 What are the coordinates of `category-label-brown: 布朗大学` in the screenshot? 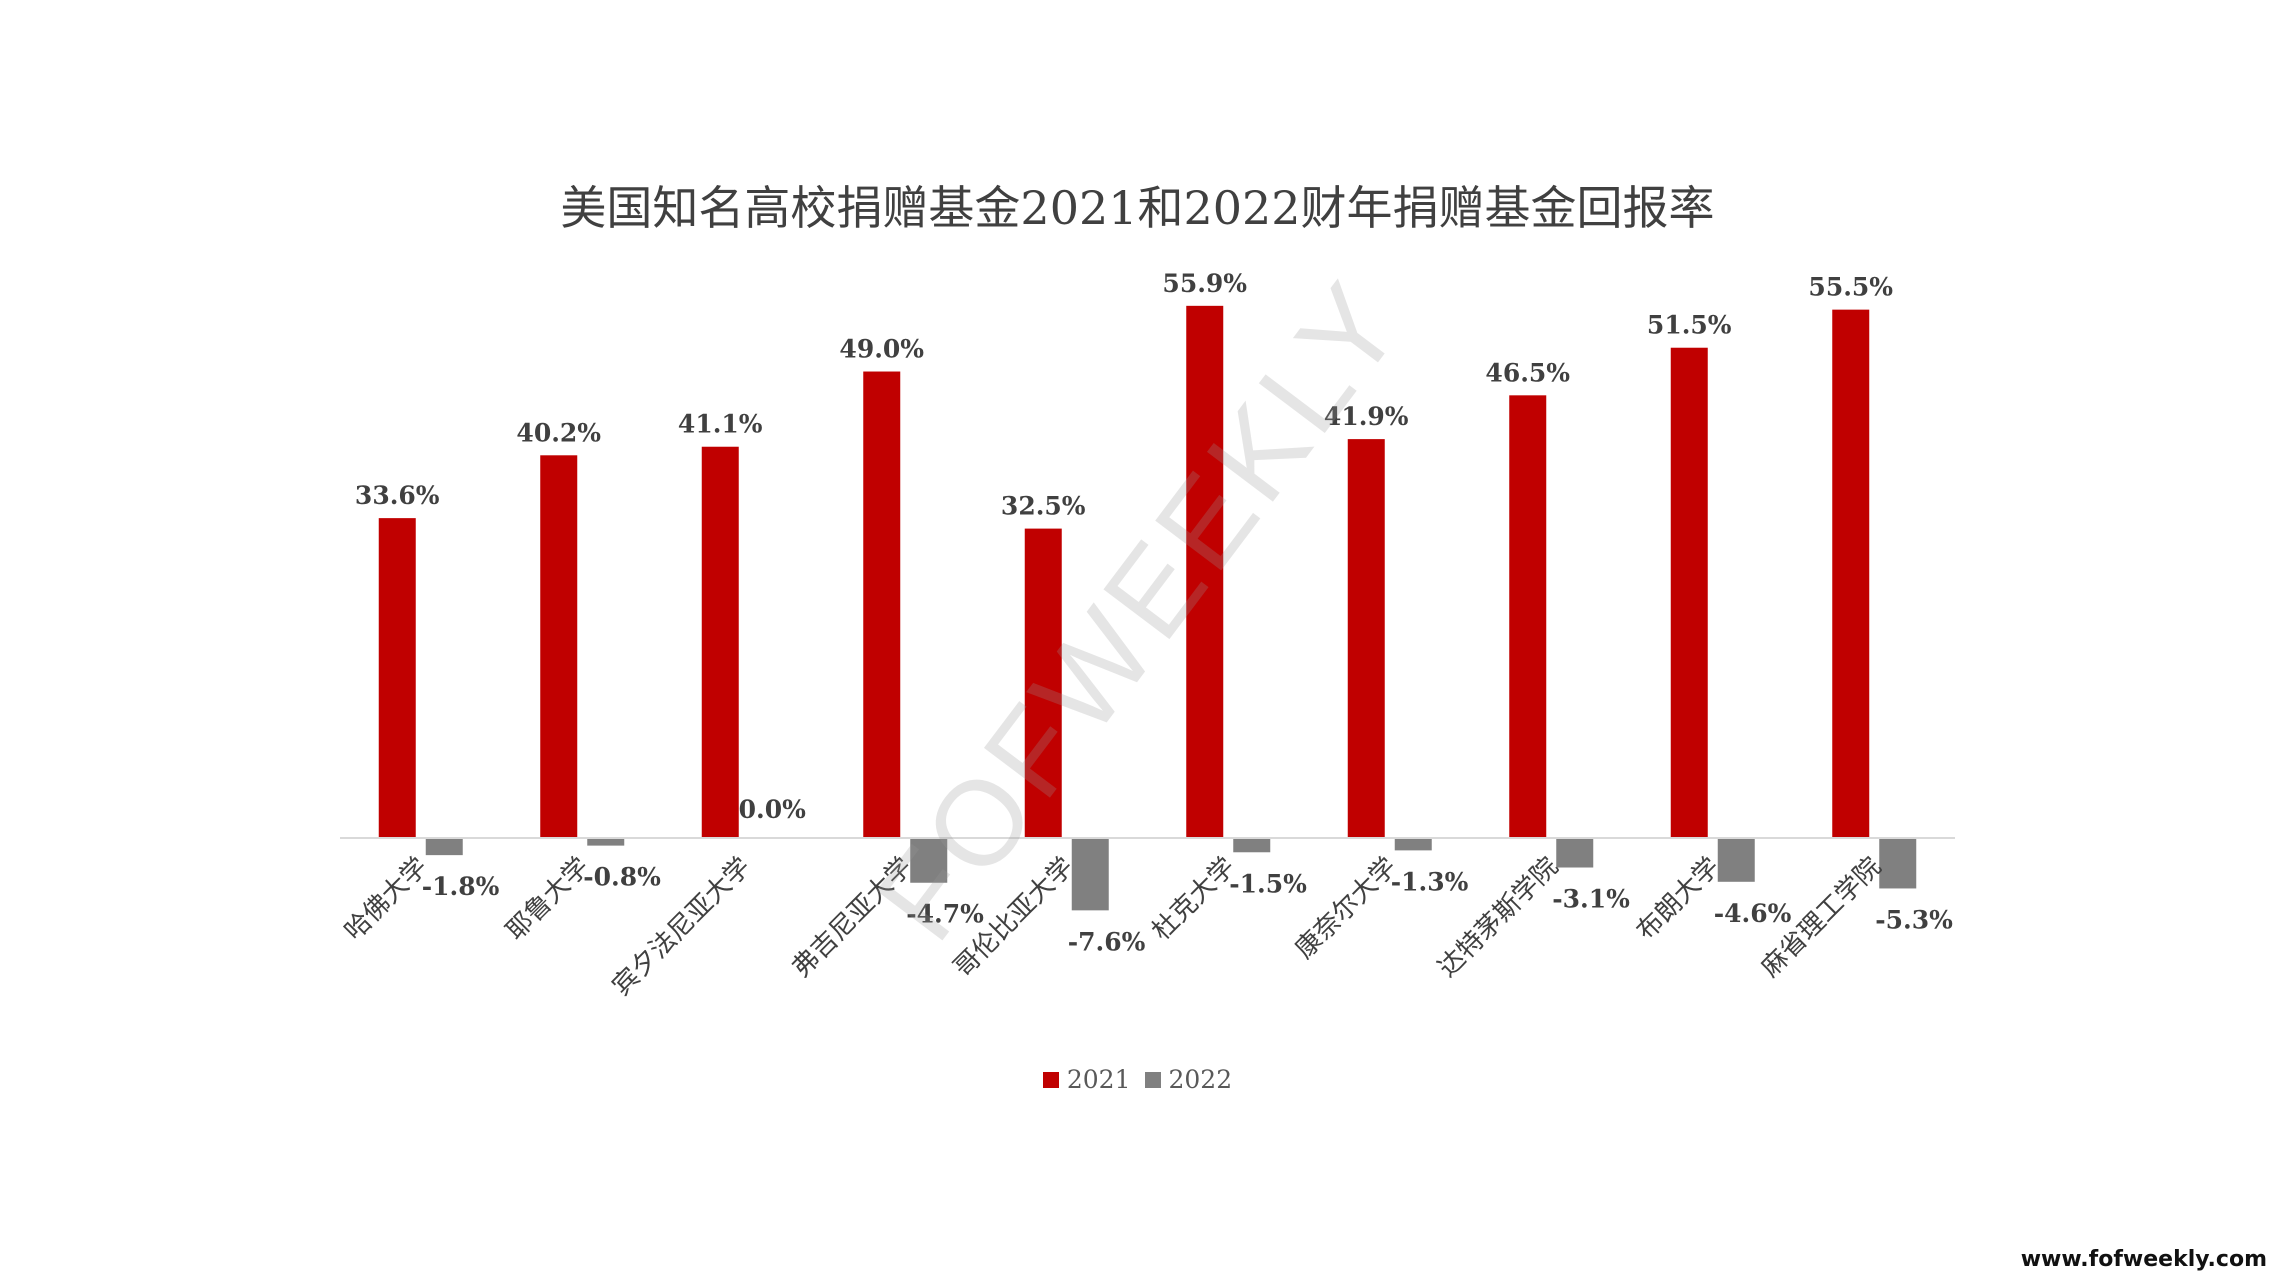 It's located at (1678, 899).